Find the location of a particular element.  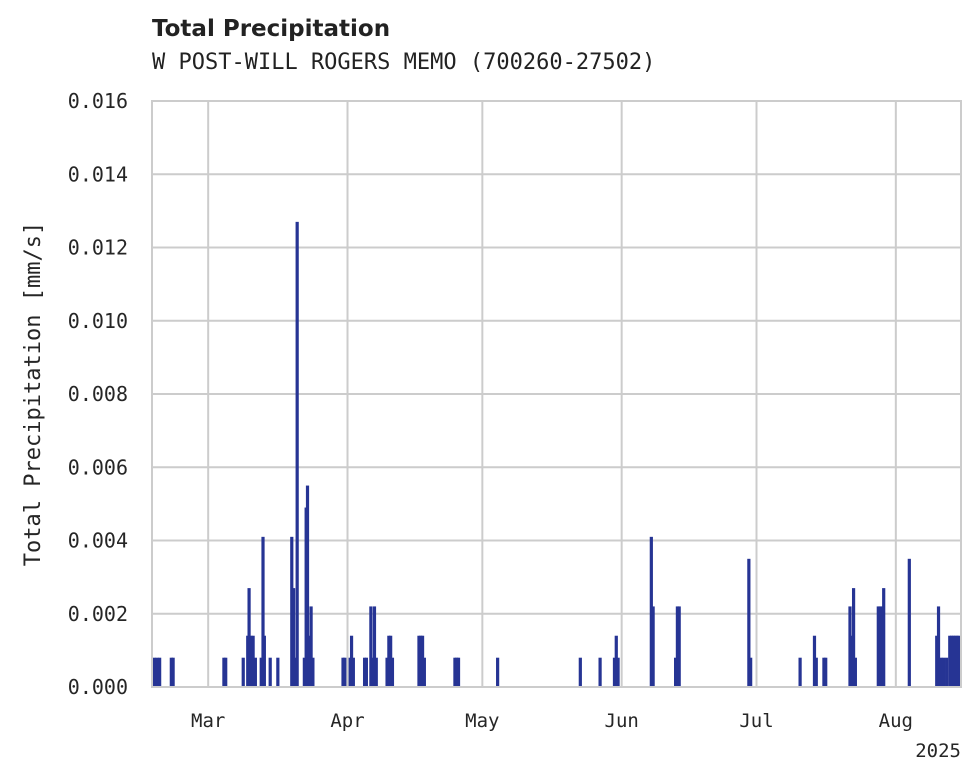

chart-subtitle: W POST-WILL ROGERS MEMO (700260-27502) is located at coordinates (404, 62).